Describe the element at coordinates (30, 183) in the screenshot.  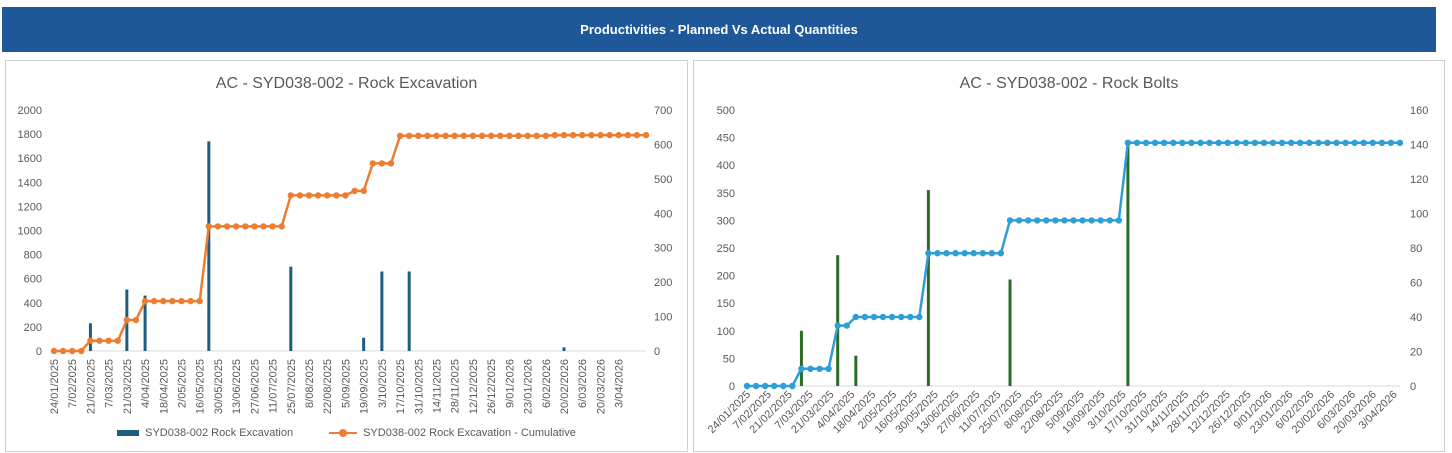
I see `y-left-tick-label: 1400` at that location.